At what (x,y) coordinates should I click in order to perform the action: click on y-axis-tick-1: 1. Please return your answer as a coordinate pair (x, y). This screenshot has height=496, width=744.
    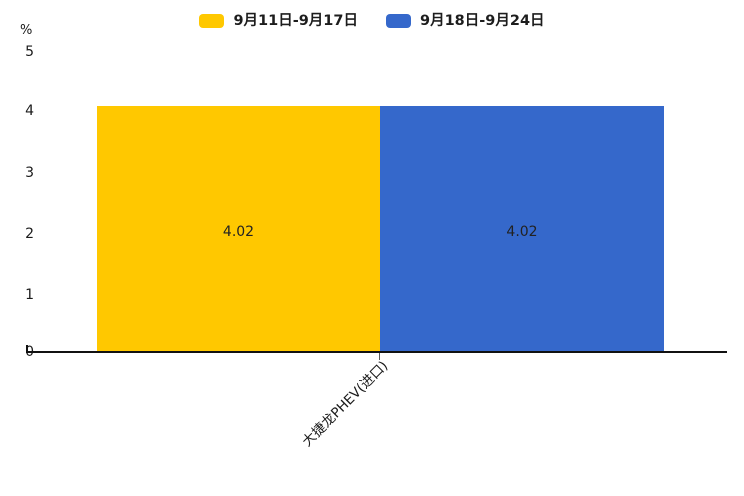
    Looking at the image, I should click on (29, 295).